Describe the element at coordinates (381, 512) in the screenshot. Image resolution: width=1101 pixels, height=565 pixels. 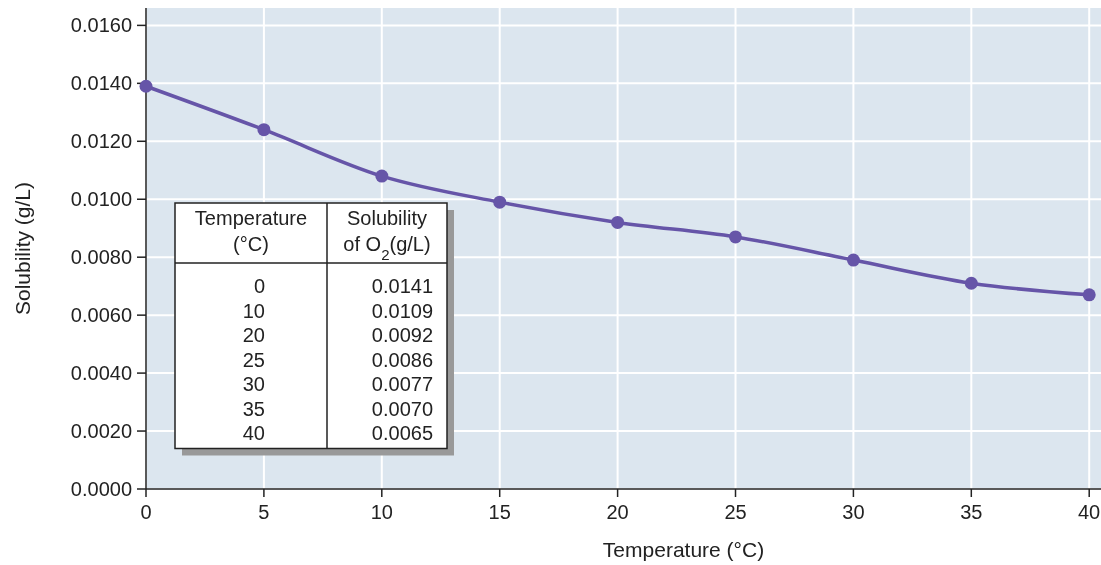
I see `x-tick-label: 10` at that location.